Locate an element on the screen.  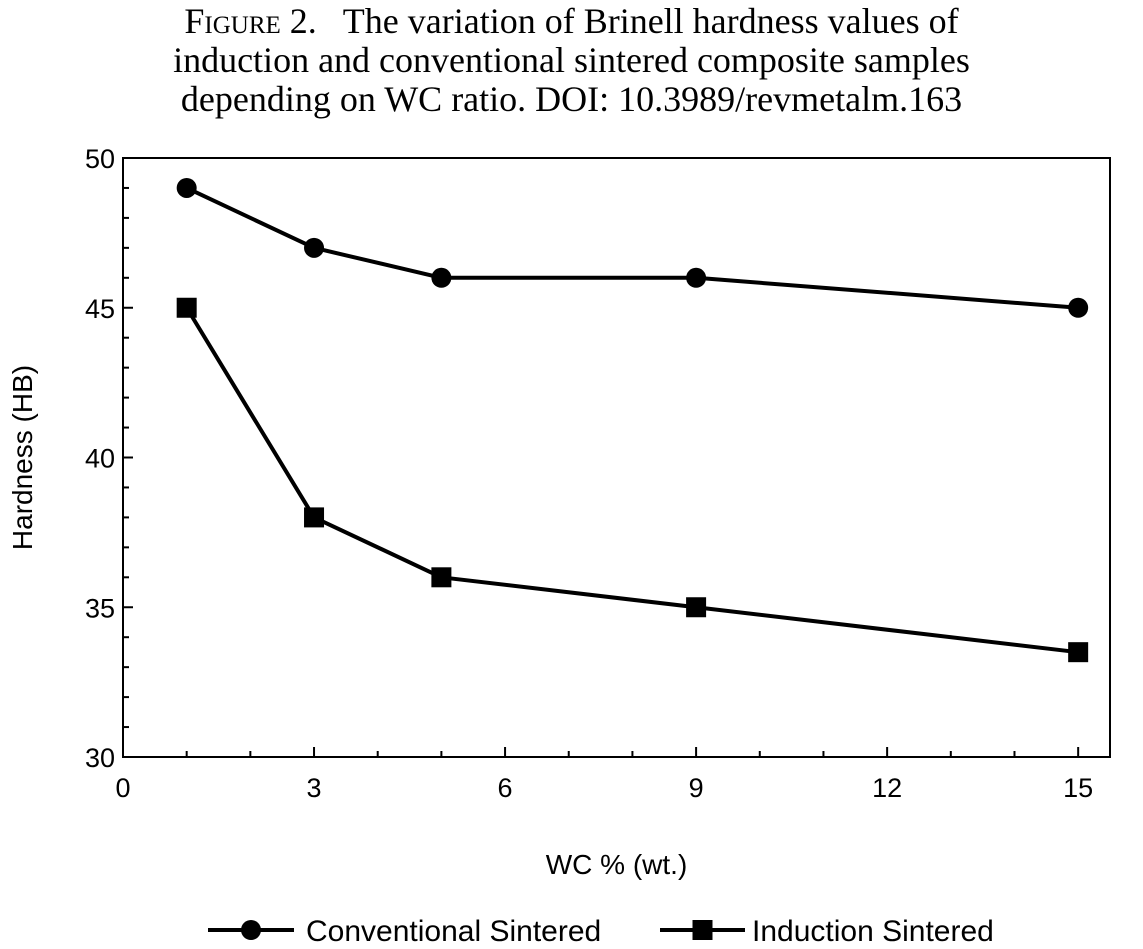
x-tick-label: 6 is located at coordinates (505, 788).